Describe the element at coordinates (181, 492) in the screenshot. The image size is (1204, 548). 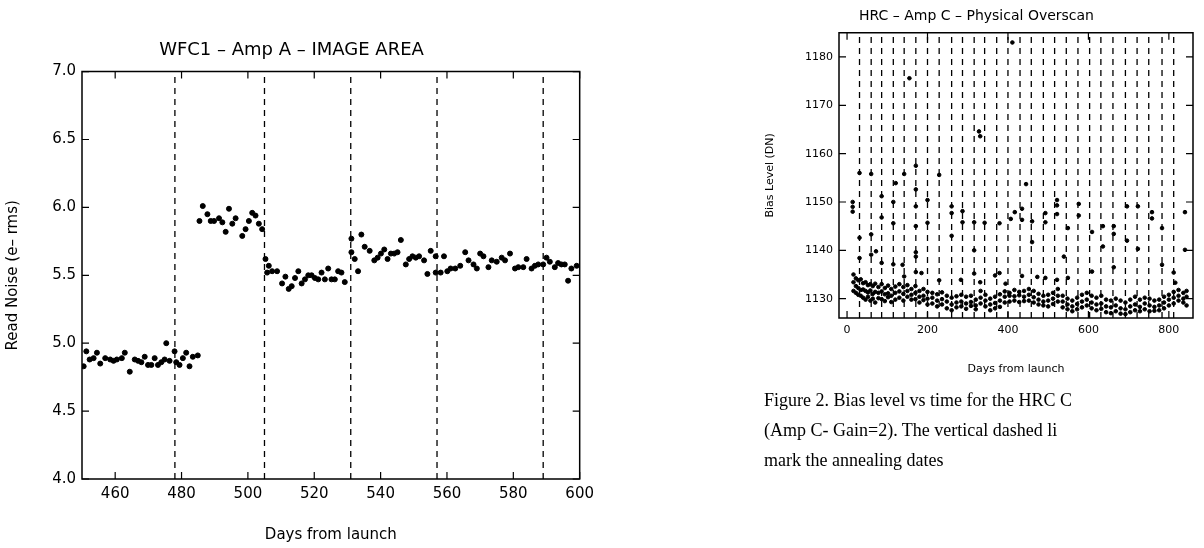
I see `x-tick-label: 480` at that location.